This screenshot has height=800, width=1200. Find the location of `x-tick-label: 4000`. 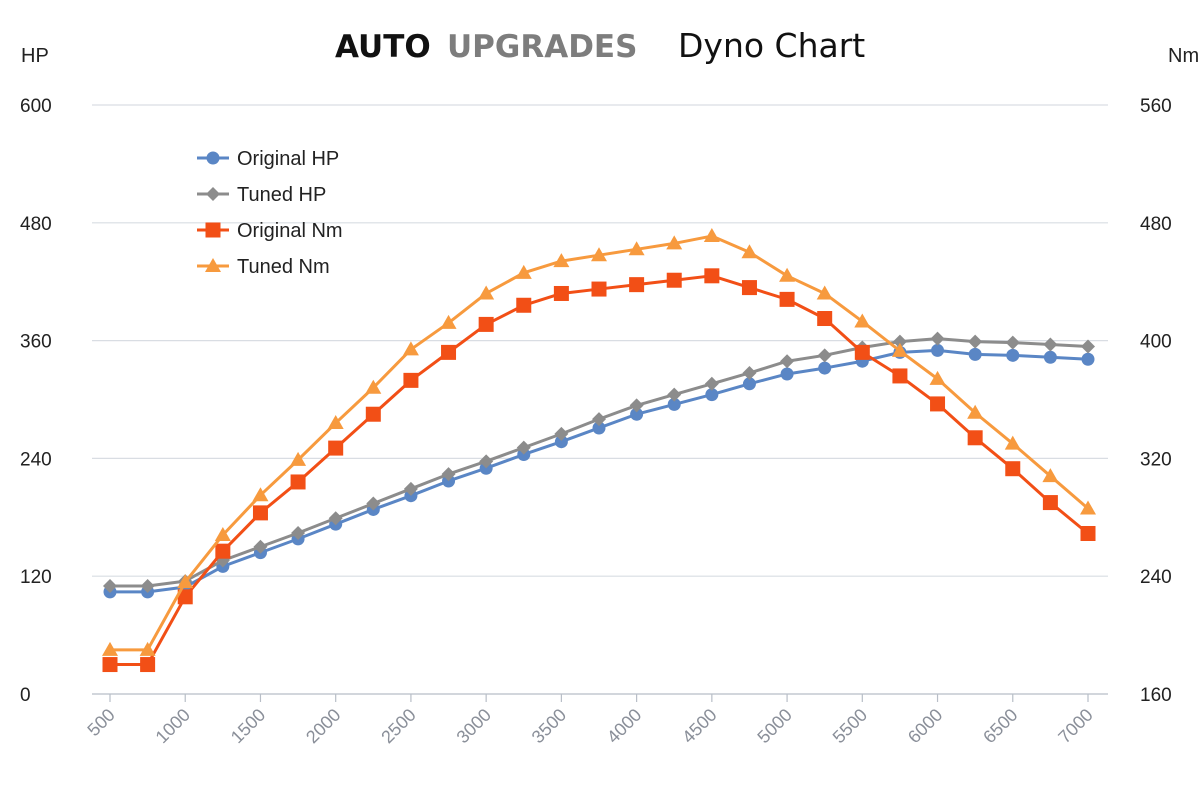

x-tick-label: 4000 is located at coordinates (624, 726).